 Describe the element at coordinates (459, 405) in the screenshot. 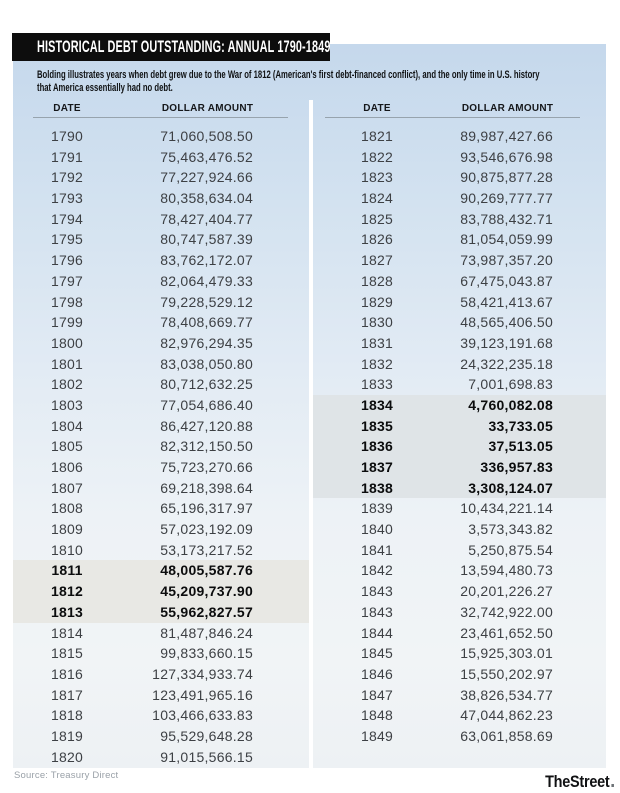

I see `table-row: 1834 4,760,082.08` at that location.